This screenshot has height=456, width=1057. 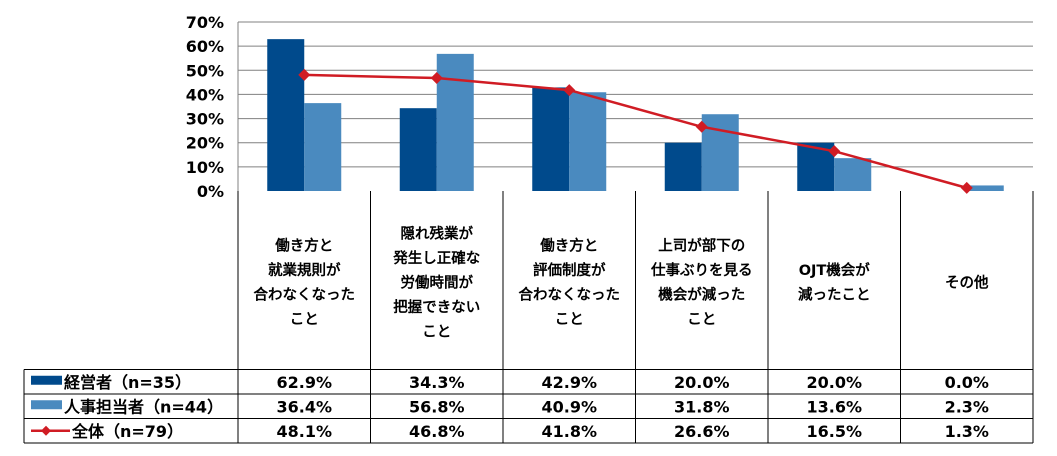 I want to click on y-tick-label: 70%, so click(x=205, y=22).